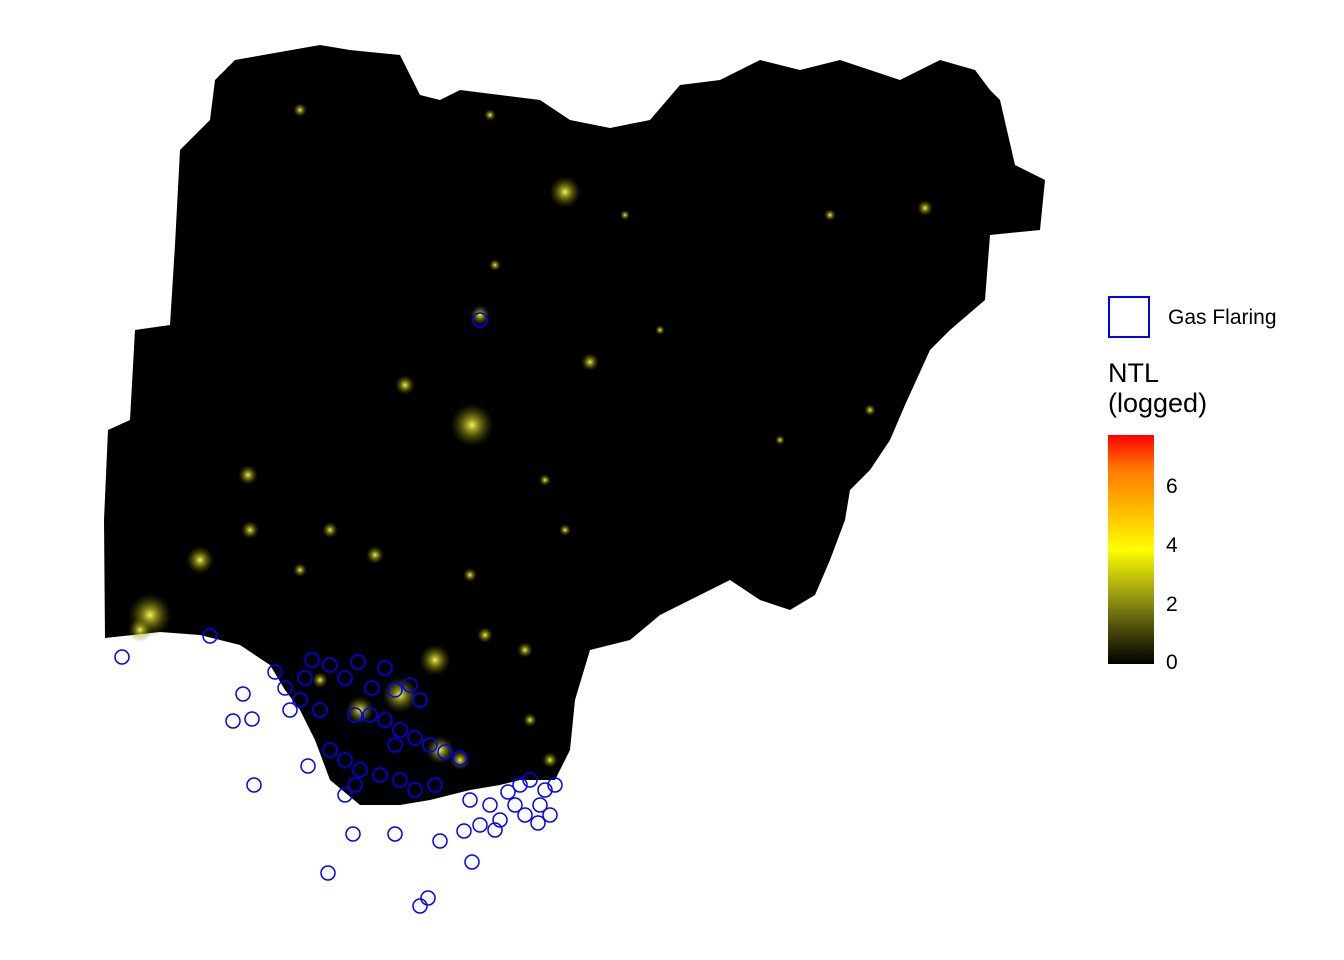  Describe the element at coordinates (1172, 545) in the screenshot. I see `ntl-tick-label-4: 4` at that location.